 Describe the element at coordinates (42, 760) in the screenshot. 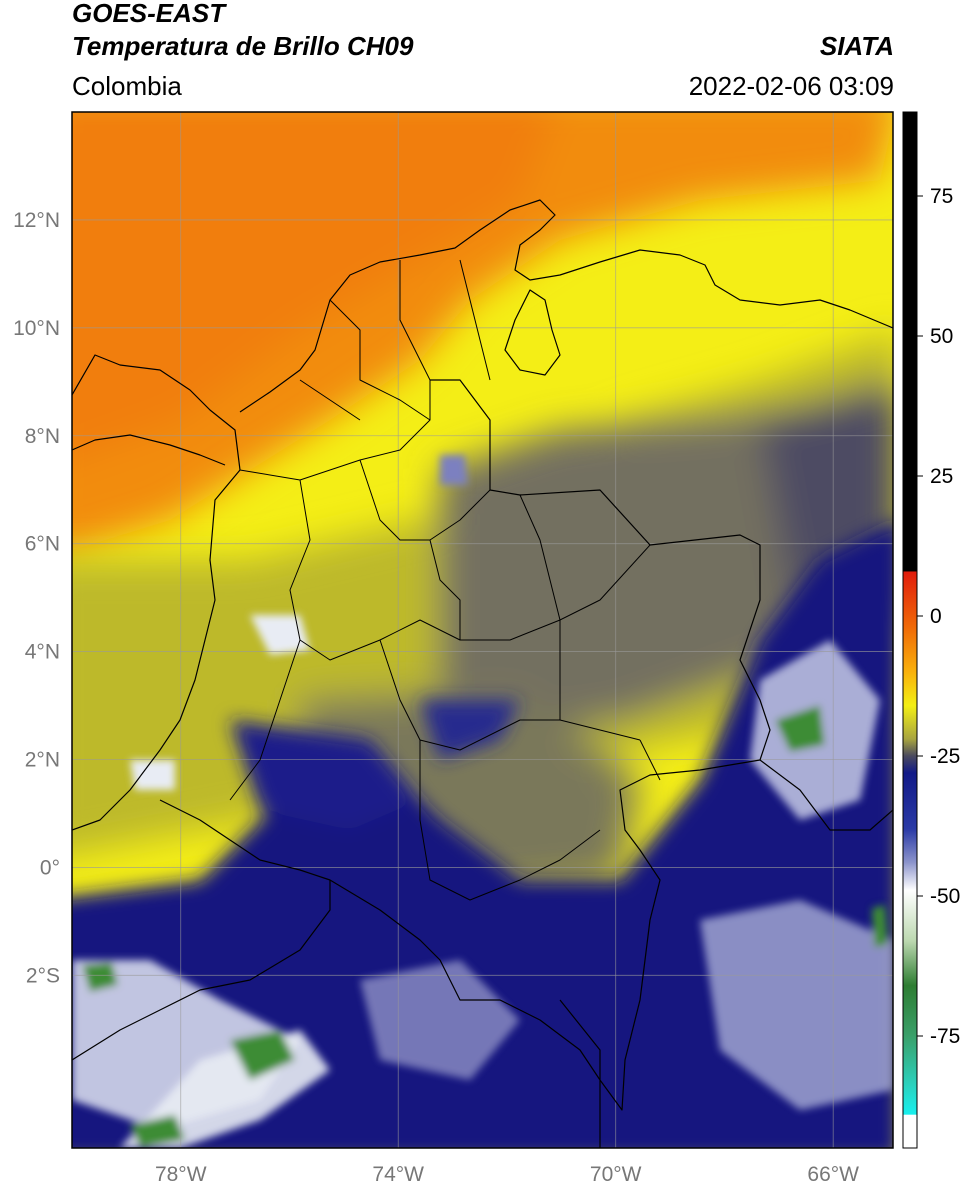

I see `lat-tick-label: 2°N` at that location.